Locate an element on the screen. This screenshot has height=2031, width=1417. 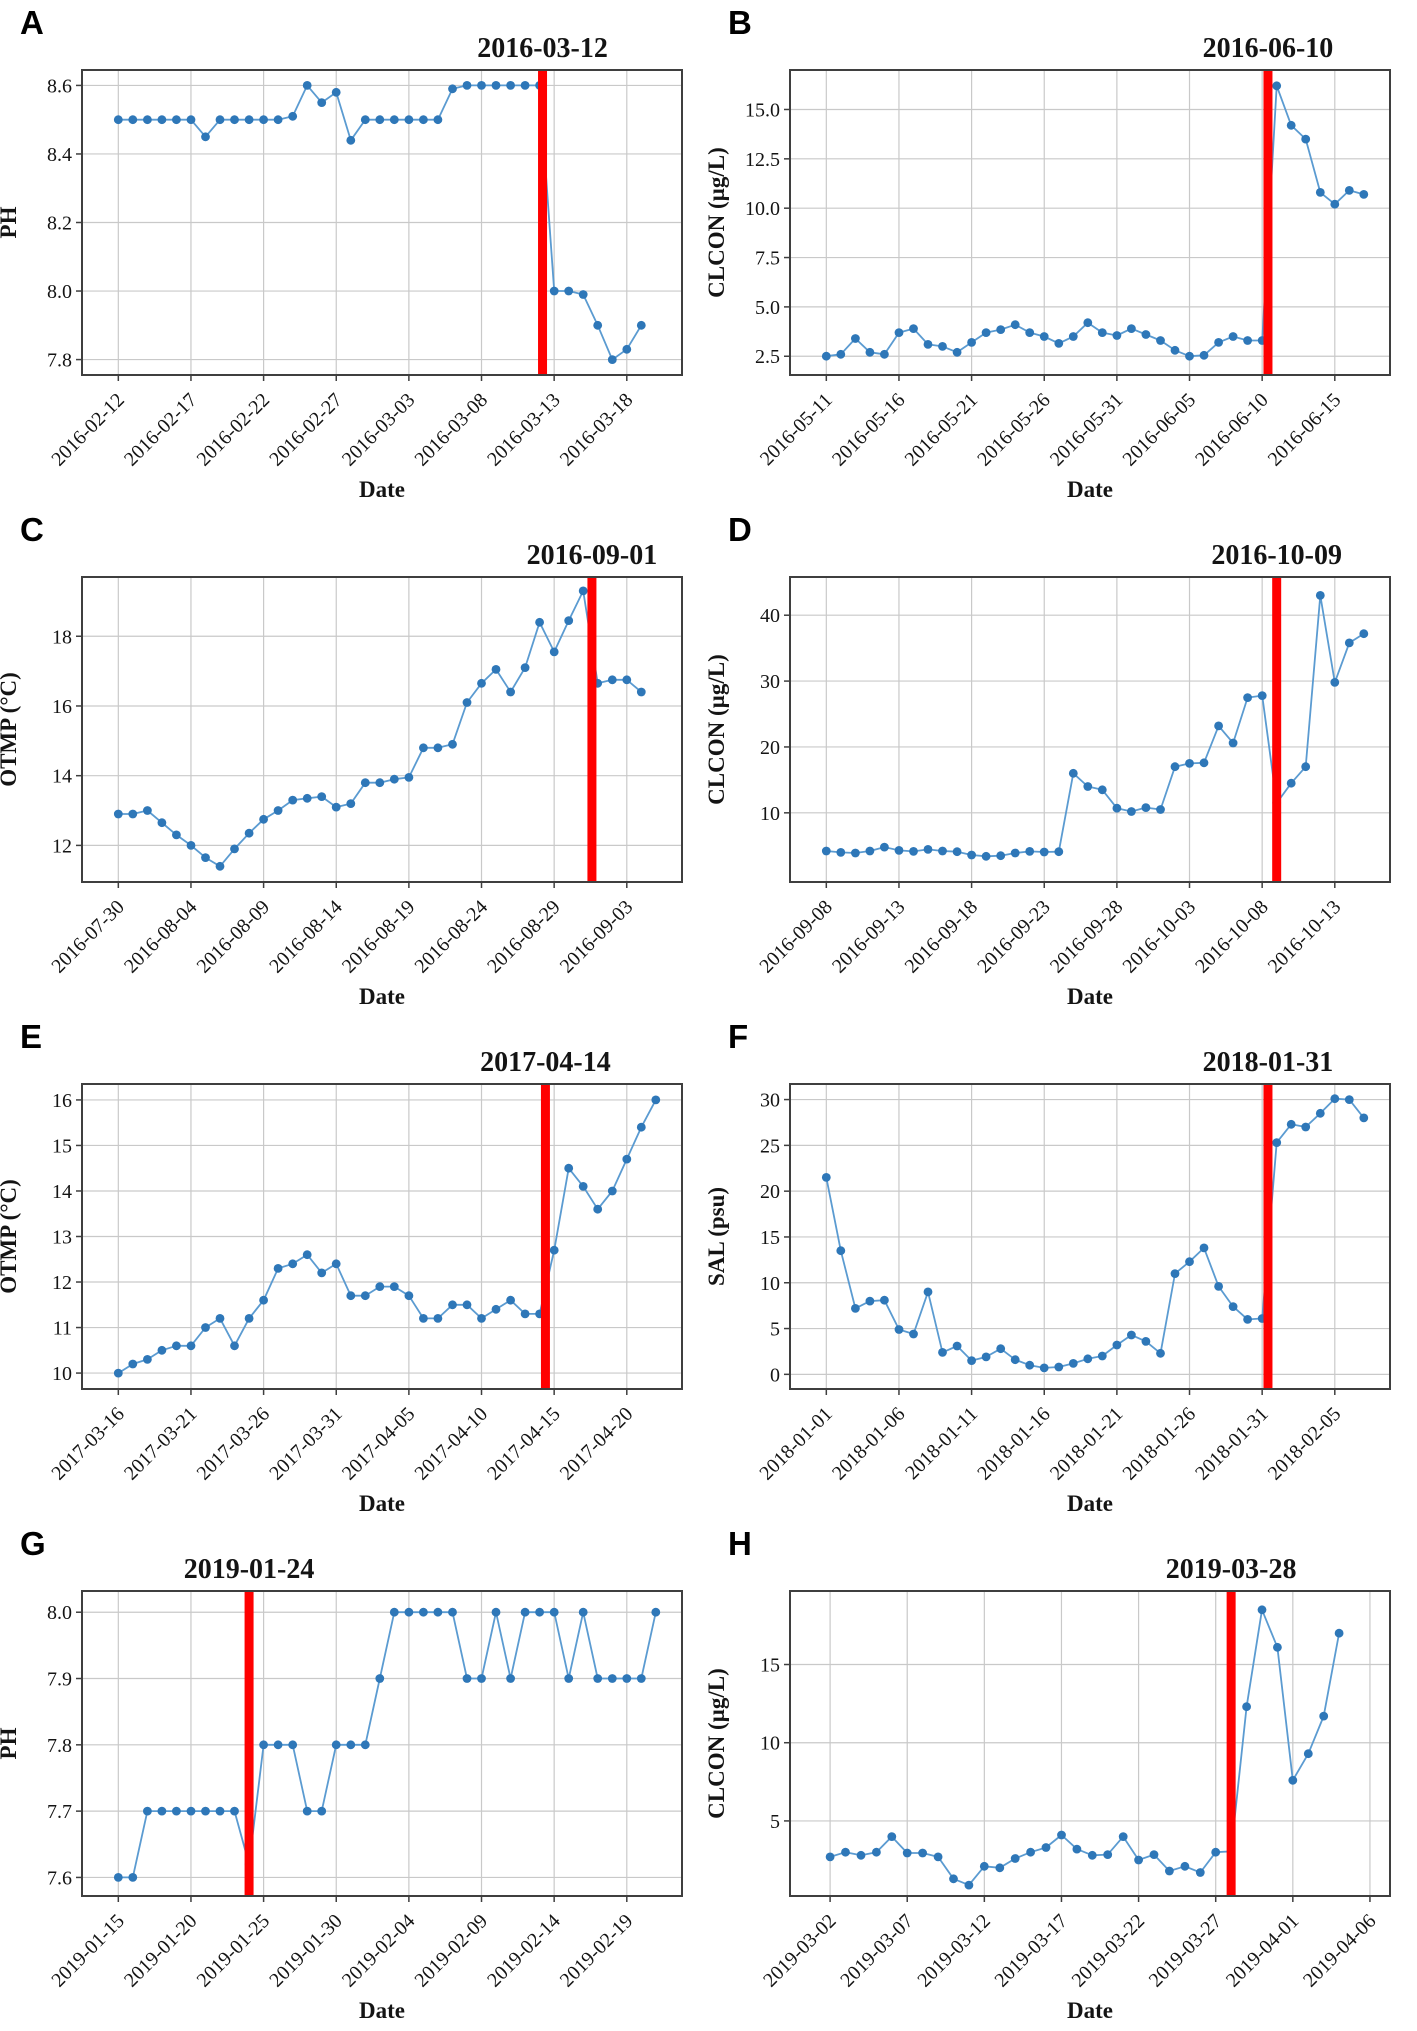
x-tick-label: 2016-08-09 is located at coordinates (234, 937).